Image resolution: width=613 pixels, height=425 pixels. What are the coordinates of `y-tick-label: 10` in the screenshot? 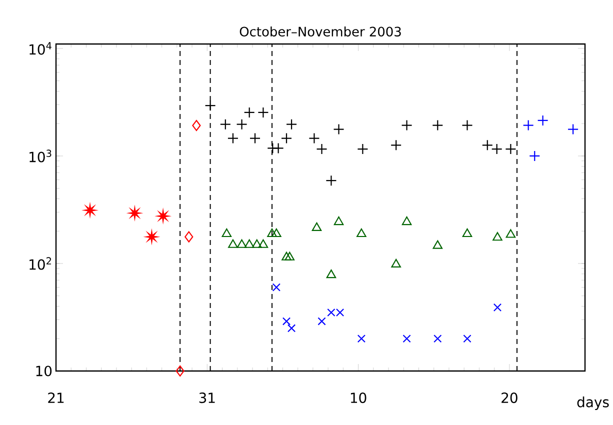 It's located at (44, 371).